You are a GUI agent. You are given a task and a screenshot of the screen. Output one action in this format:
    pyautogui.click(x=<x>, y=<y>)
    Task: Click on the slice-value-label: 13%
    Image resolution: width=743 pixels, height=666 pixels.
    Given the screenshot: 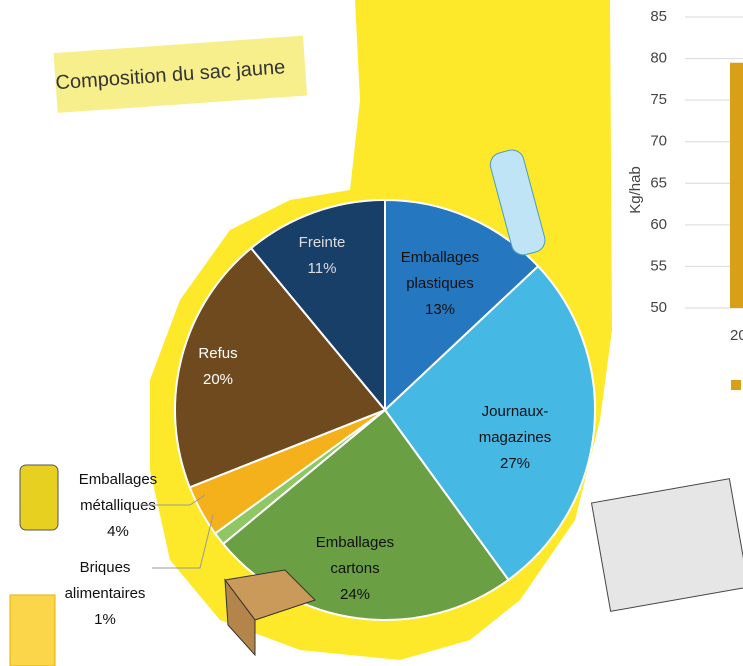 What is the action you would take?
    pyautogui.click(x=440, y=309)
    